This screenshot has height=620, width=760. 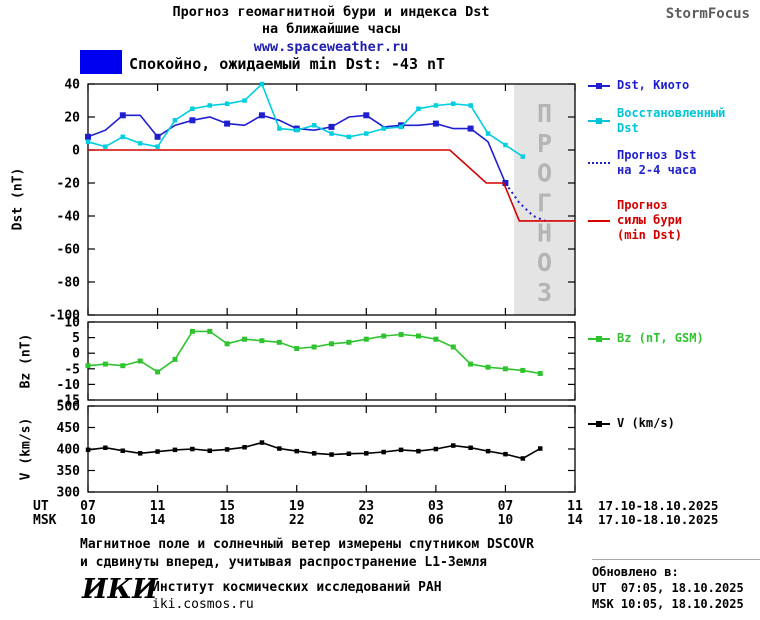 I want to click on y-tick-label: 40, so click(x=72, y=85).